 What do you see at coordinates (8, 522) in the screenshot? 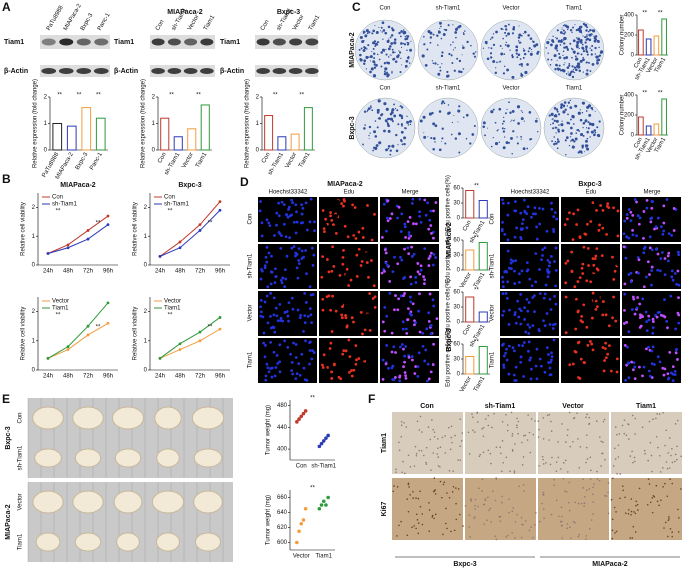
I see `group-label: MIAPaca-2` at bounding box center [8, 522].